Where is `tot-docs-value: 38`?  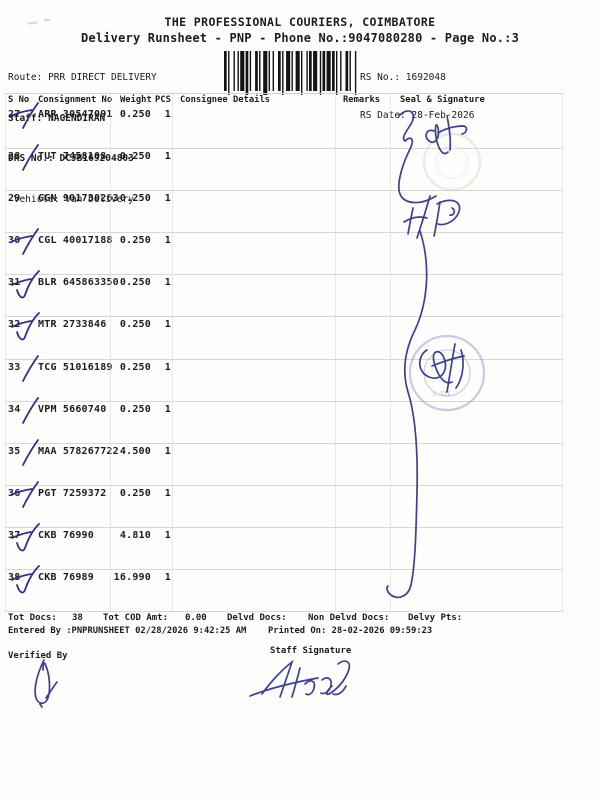 tot-docs-value: 38 is located at coordinates (77, 618).